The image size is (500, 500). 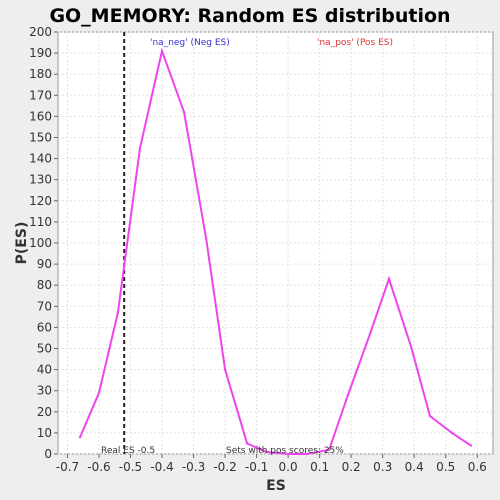 I want to click on annotation-pos-scores: Sets with pos scores: 25%, so click(x=285, y=451).